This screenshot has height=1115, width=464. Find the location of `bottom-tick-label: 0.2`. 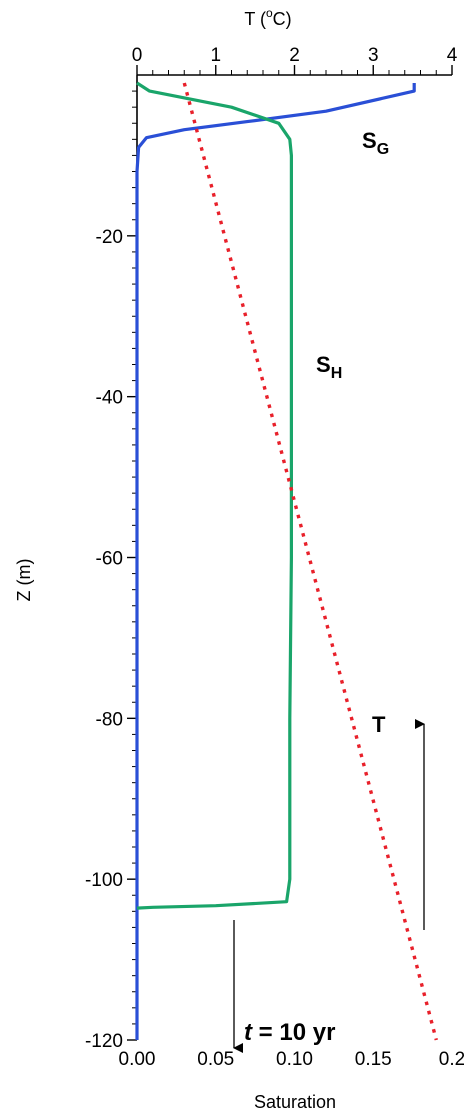

bottom-tick-label: 0.2 is located at coordinates (451, 1059).